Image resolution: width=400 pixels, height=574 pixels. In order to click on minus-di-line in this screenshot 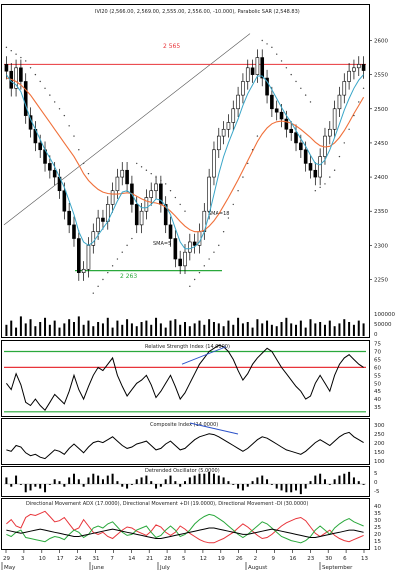, I will do `click(185, 527)`.